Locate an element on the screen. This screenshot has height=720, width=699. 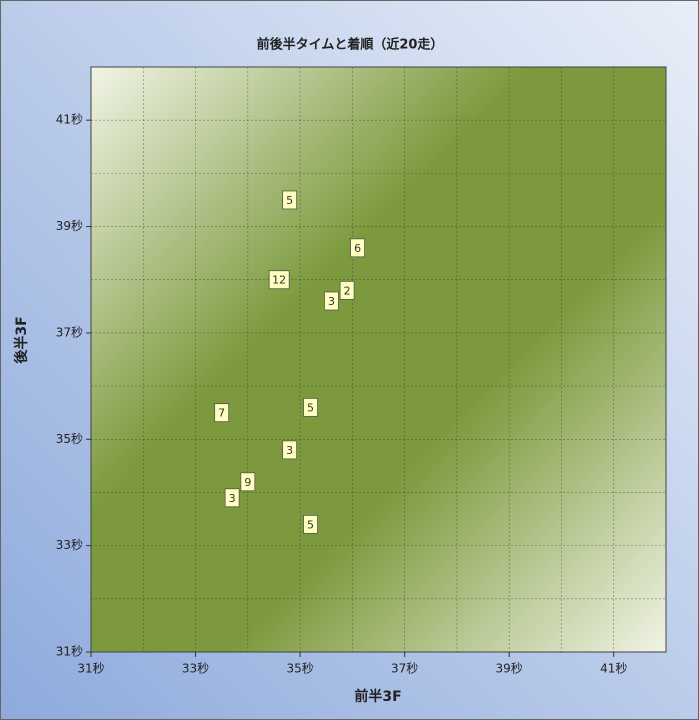
x-tick-label: 33秒 is located at coordinates (195, 669).